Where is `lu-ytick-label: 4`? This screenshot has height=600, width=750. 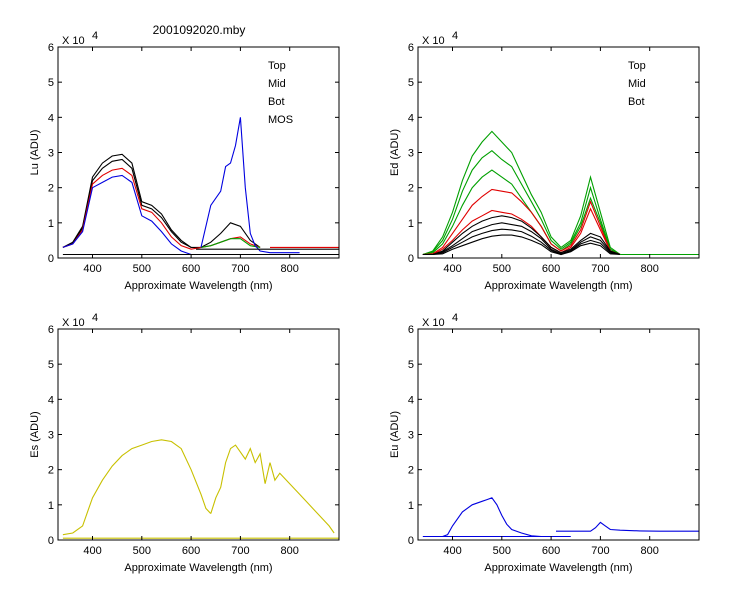 lu-ytick-label: 4 is located at coordinates (51, 118).